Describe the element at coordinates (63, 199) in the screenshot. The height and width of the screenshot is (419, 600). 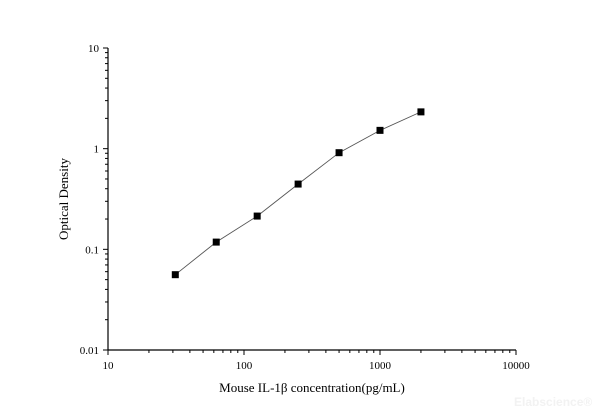
I see `y-axis-title: Optical Density` at that location.